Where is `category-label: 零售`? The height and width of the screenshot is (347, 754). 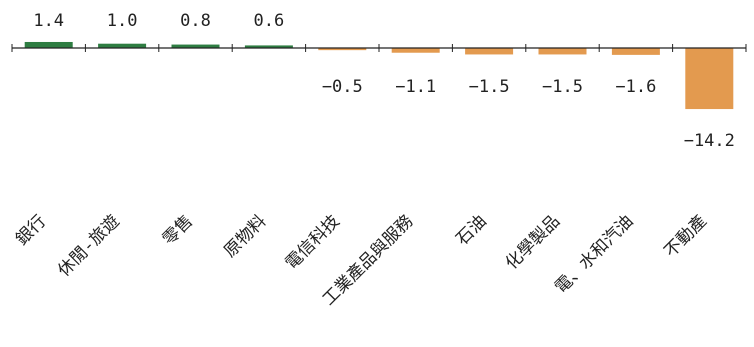
category-label: 零售 is located at coordinates (178, 230).